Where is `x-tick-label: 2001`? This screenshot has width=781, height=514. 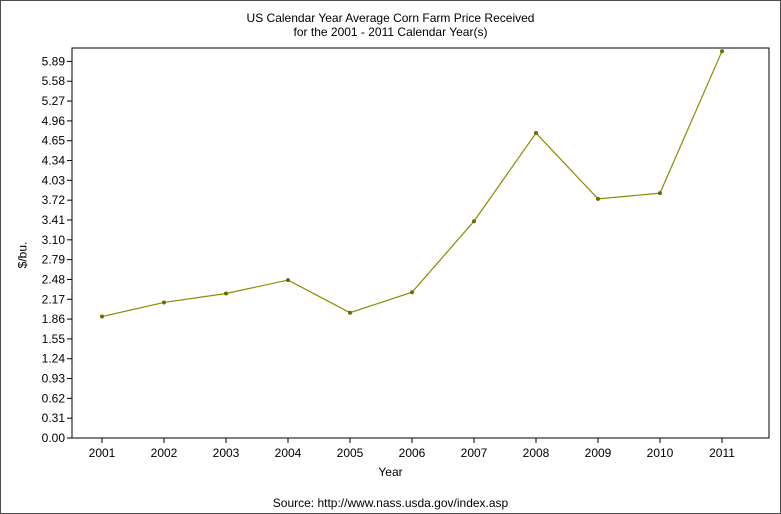
x-tick-label: 2001 is located at coordinates (102, 453).